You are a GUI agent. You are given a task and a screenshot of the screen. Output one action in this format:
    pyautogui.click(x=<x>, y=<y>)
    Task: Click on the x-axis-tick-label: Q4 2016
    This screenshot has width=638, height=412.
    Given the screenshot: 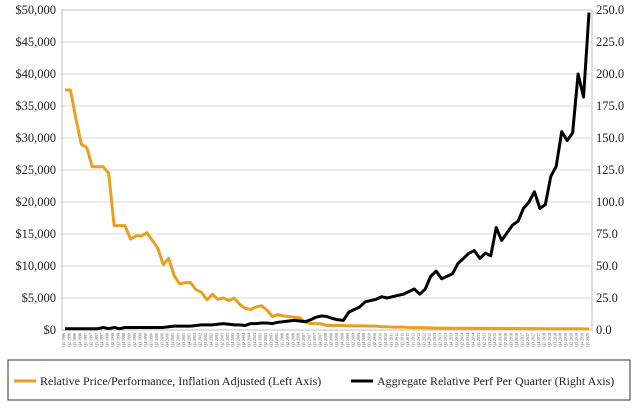 What is the action you would take?
    pyautogui.click(x=516, y=340)
    